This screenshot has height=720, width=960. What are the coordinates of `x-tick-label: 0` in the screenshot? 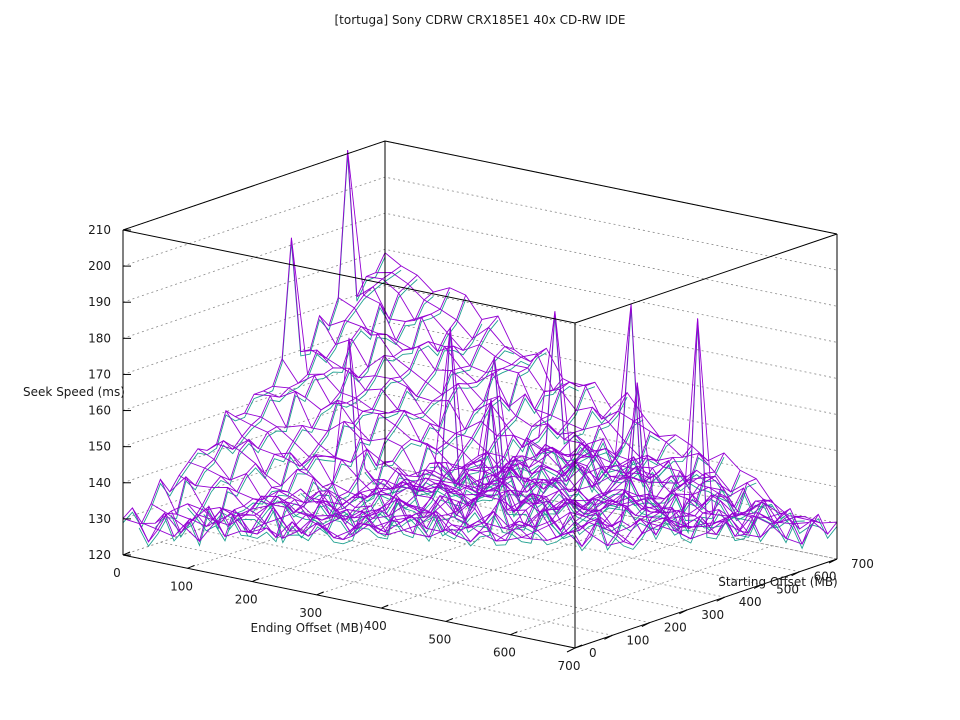 It's located at (117, 573).